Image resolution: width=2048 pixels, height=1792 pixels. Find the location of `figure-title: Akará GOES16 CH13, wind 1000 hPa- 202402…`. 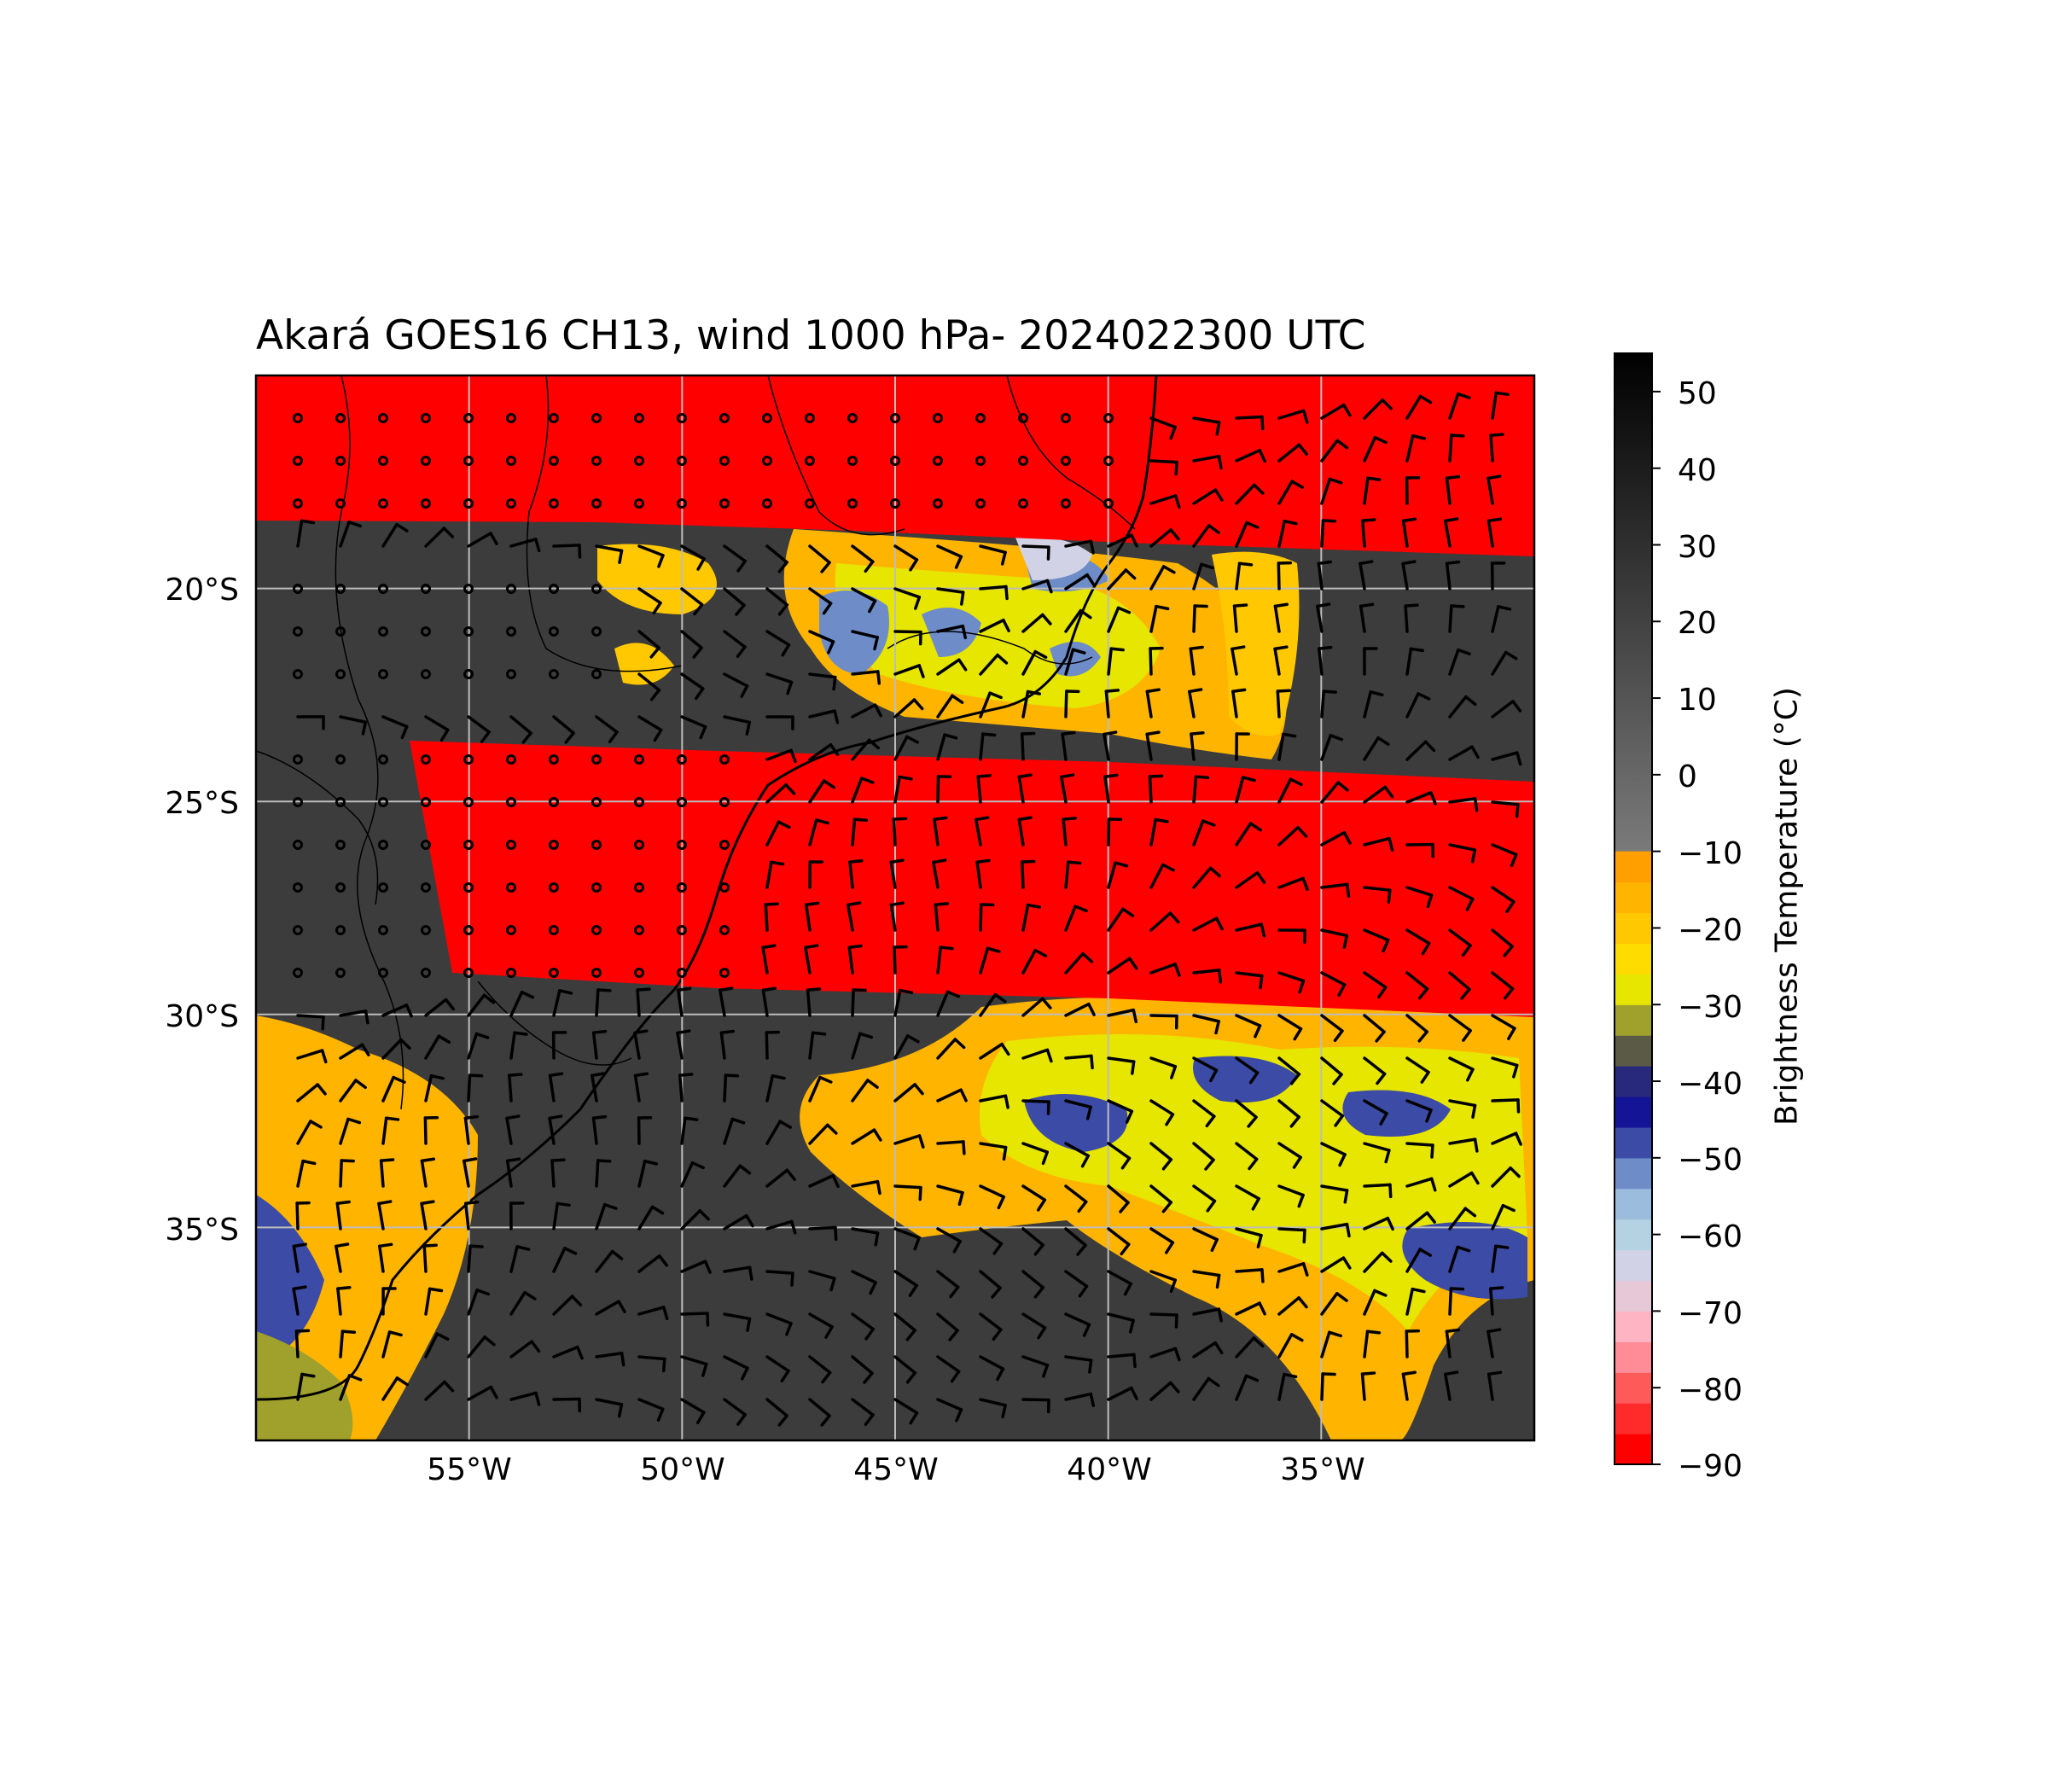

figure-title: Akará GOES16 CH13, wind 1000 hPa- 202402… is located at coordinates (811, 335).